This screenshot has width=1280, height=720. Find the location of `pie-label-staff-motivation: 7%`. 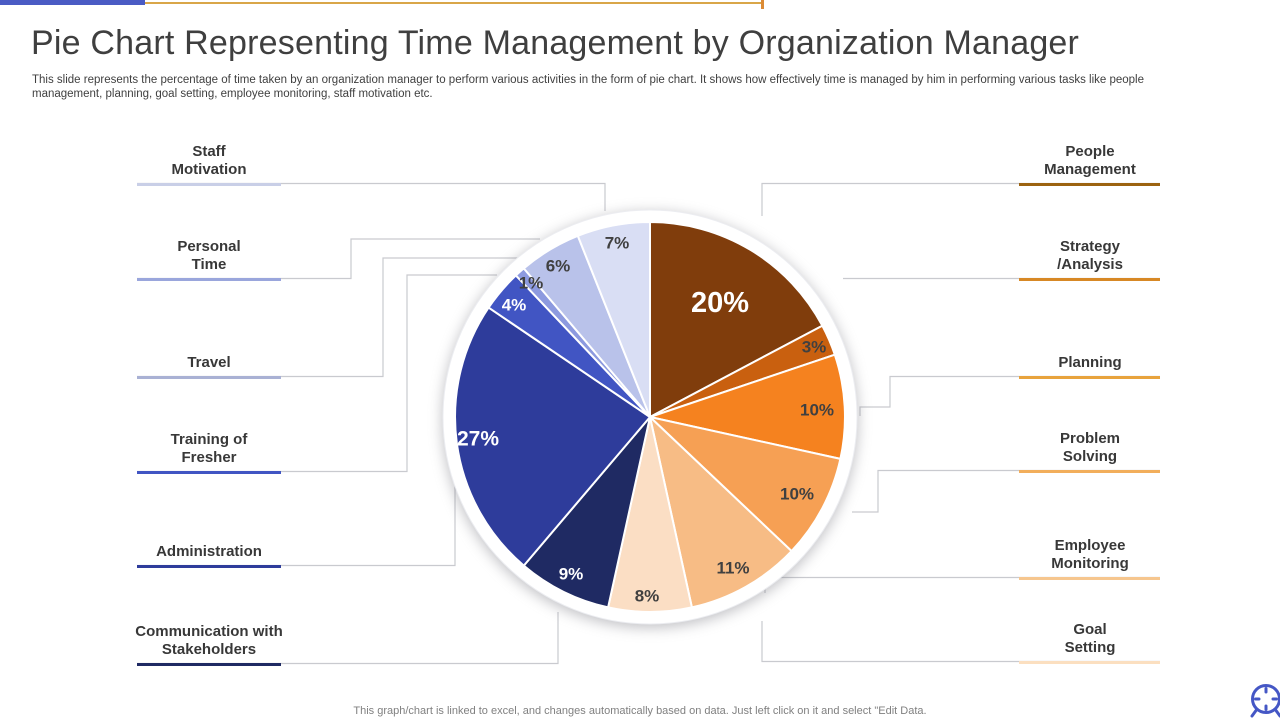

pie-label-staff-motivation: 7% is located at coordinates (617, 243).